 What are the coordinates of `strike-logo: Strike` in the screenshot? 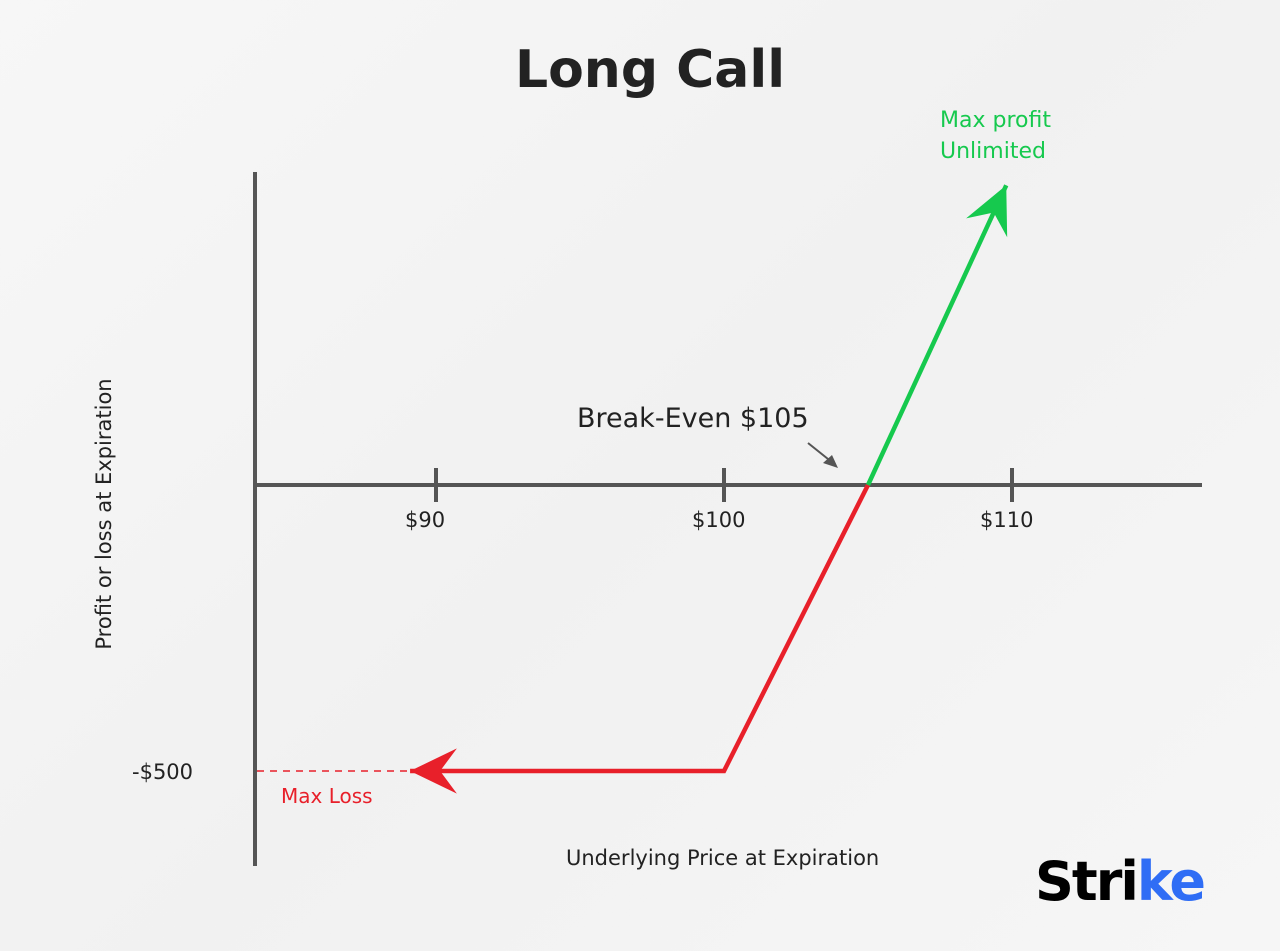 It's located at (1120, 881).